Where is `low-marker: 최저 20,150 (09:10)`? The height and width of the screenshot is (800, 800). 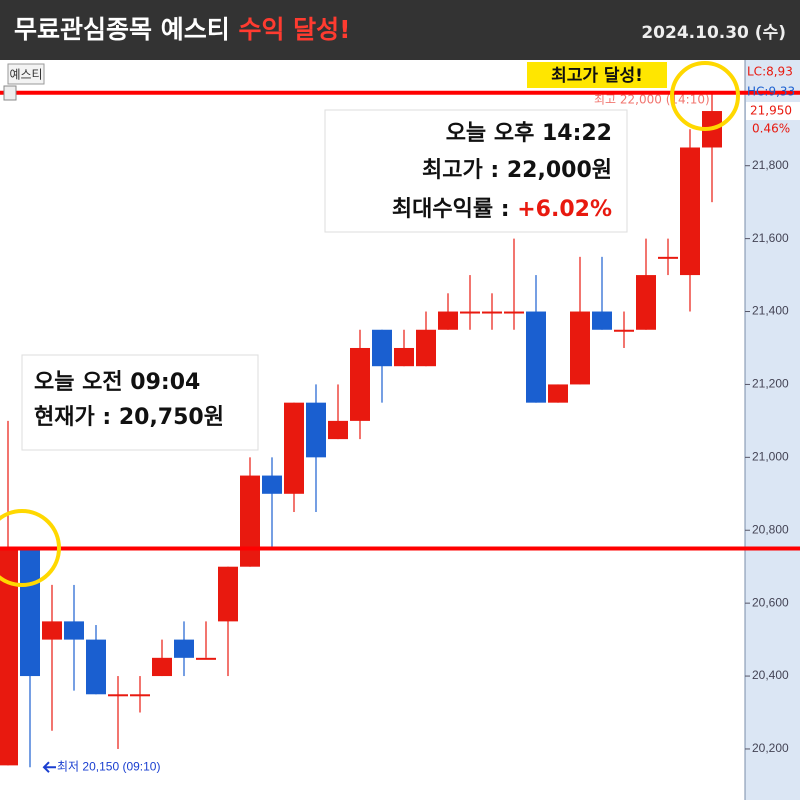
low-marker: 최저 20,150 (09:10) is located at coordinates (108, 766).